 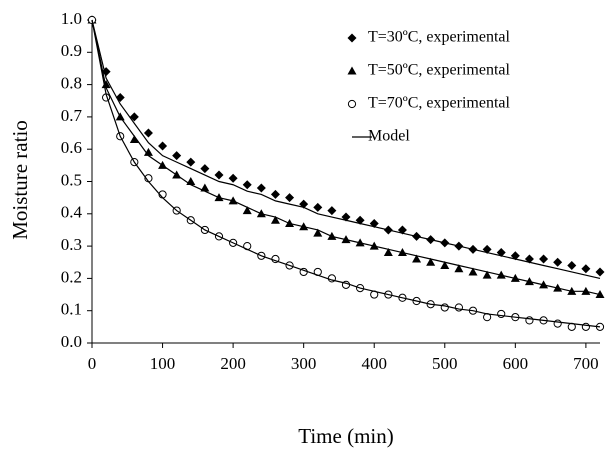 What do you see at coordinates (389, 136) in the screenshot?
I see `legend-label: Model` at bounding box center [389, 136].